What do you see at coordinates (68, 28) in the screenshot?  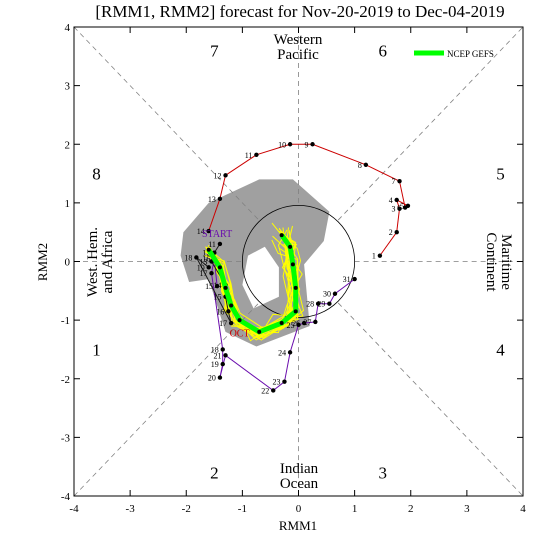 I see `y-tick-label: 4` at bounding box center [68, 28].